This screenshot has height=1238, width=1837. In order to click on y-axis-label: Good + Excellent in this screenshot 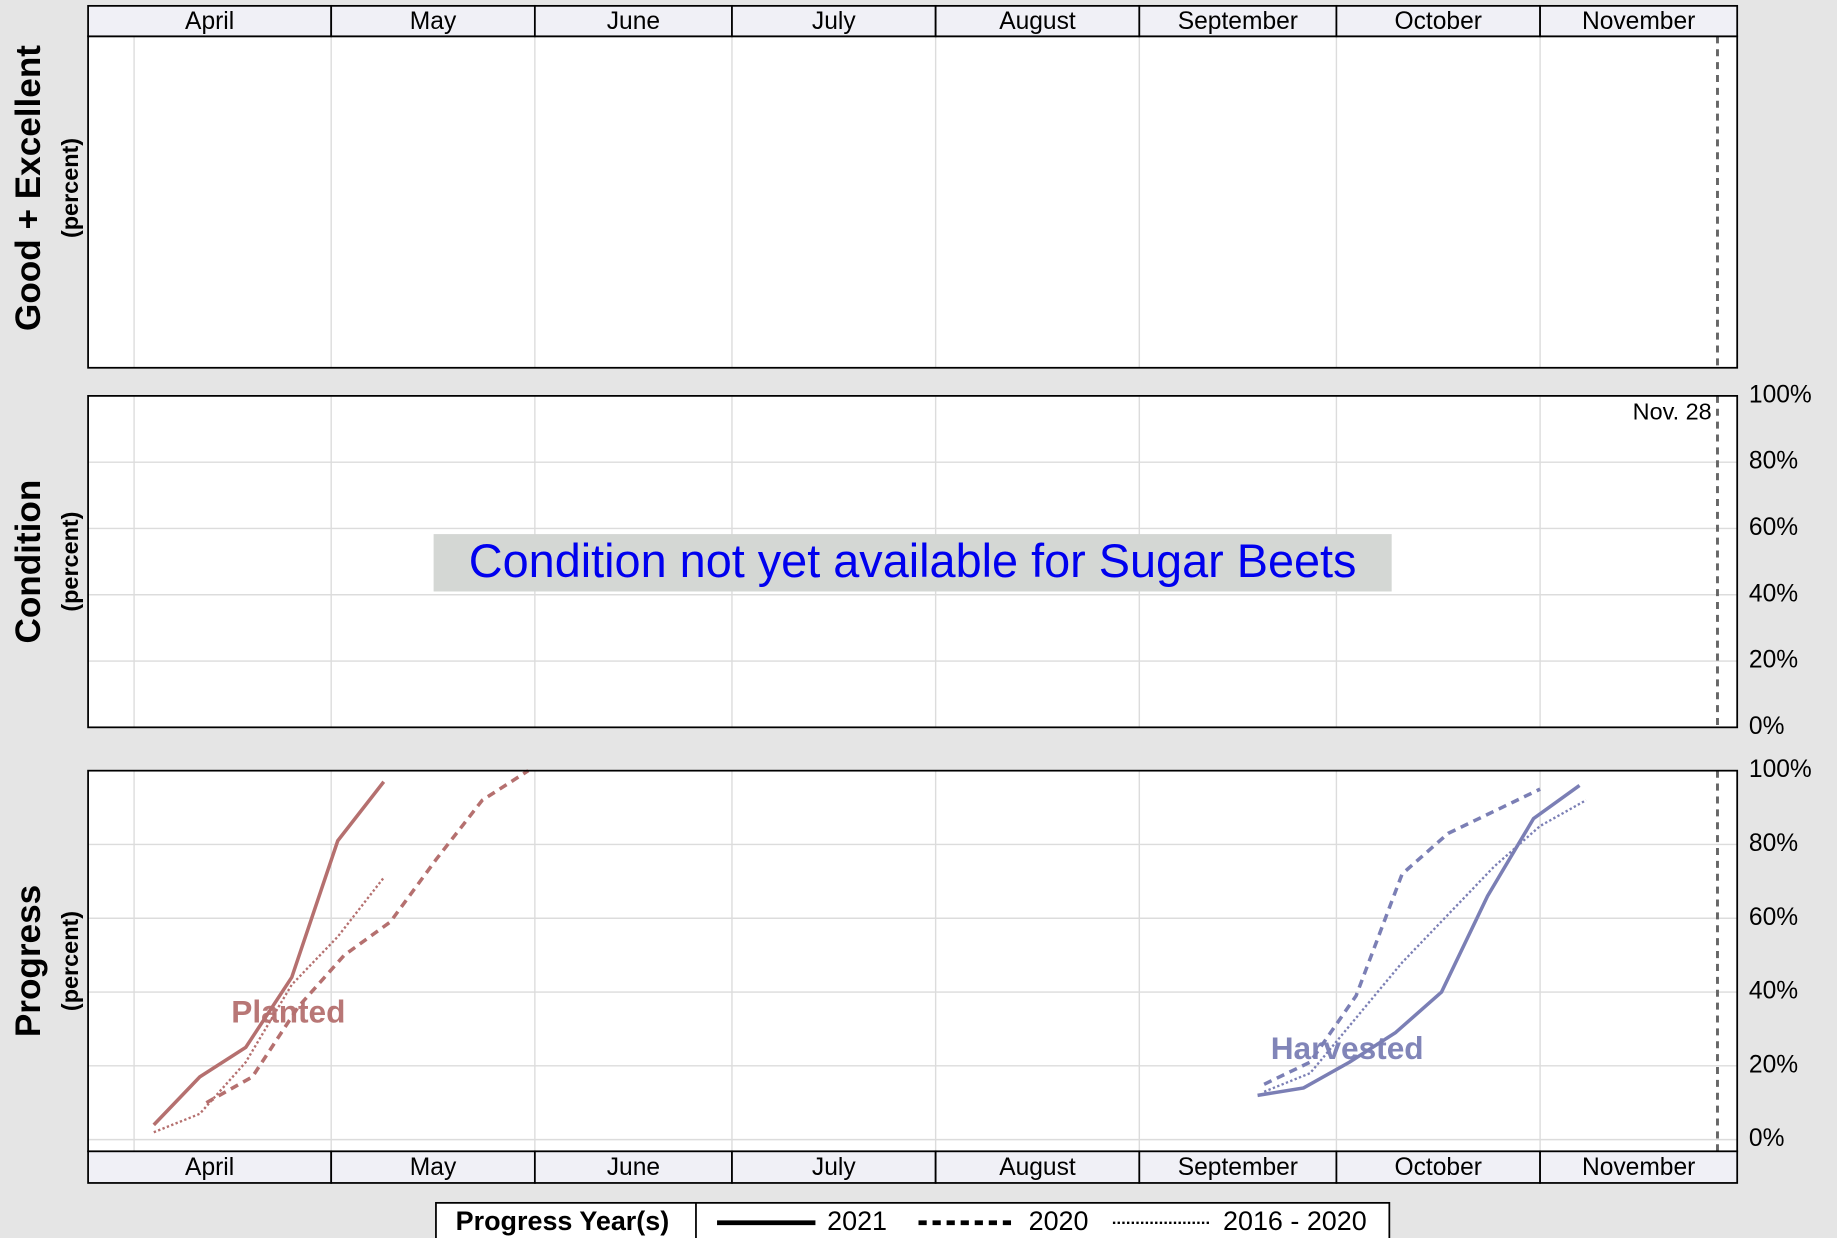, I will do `click(28, 188)`.